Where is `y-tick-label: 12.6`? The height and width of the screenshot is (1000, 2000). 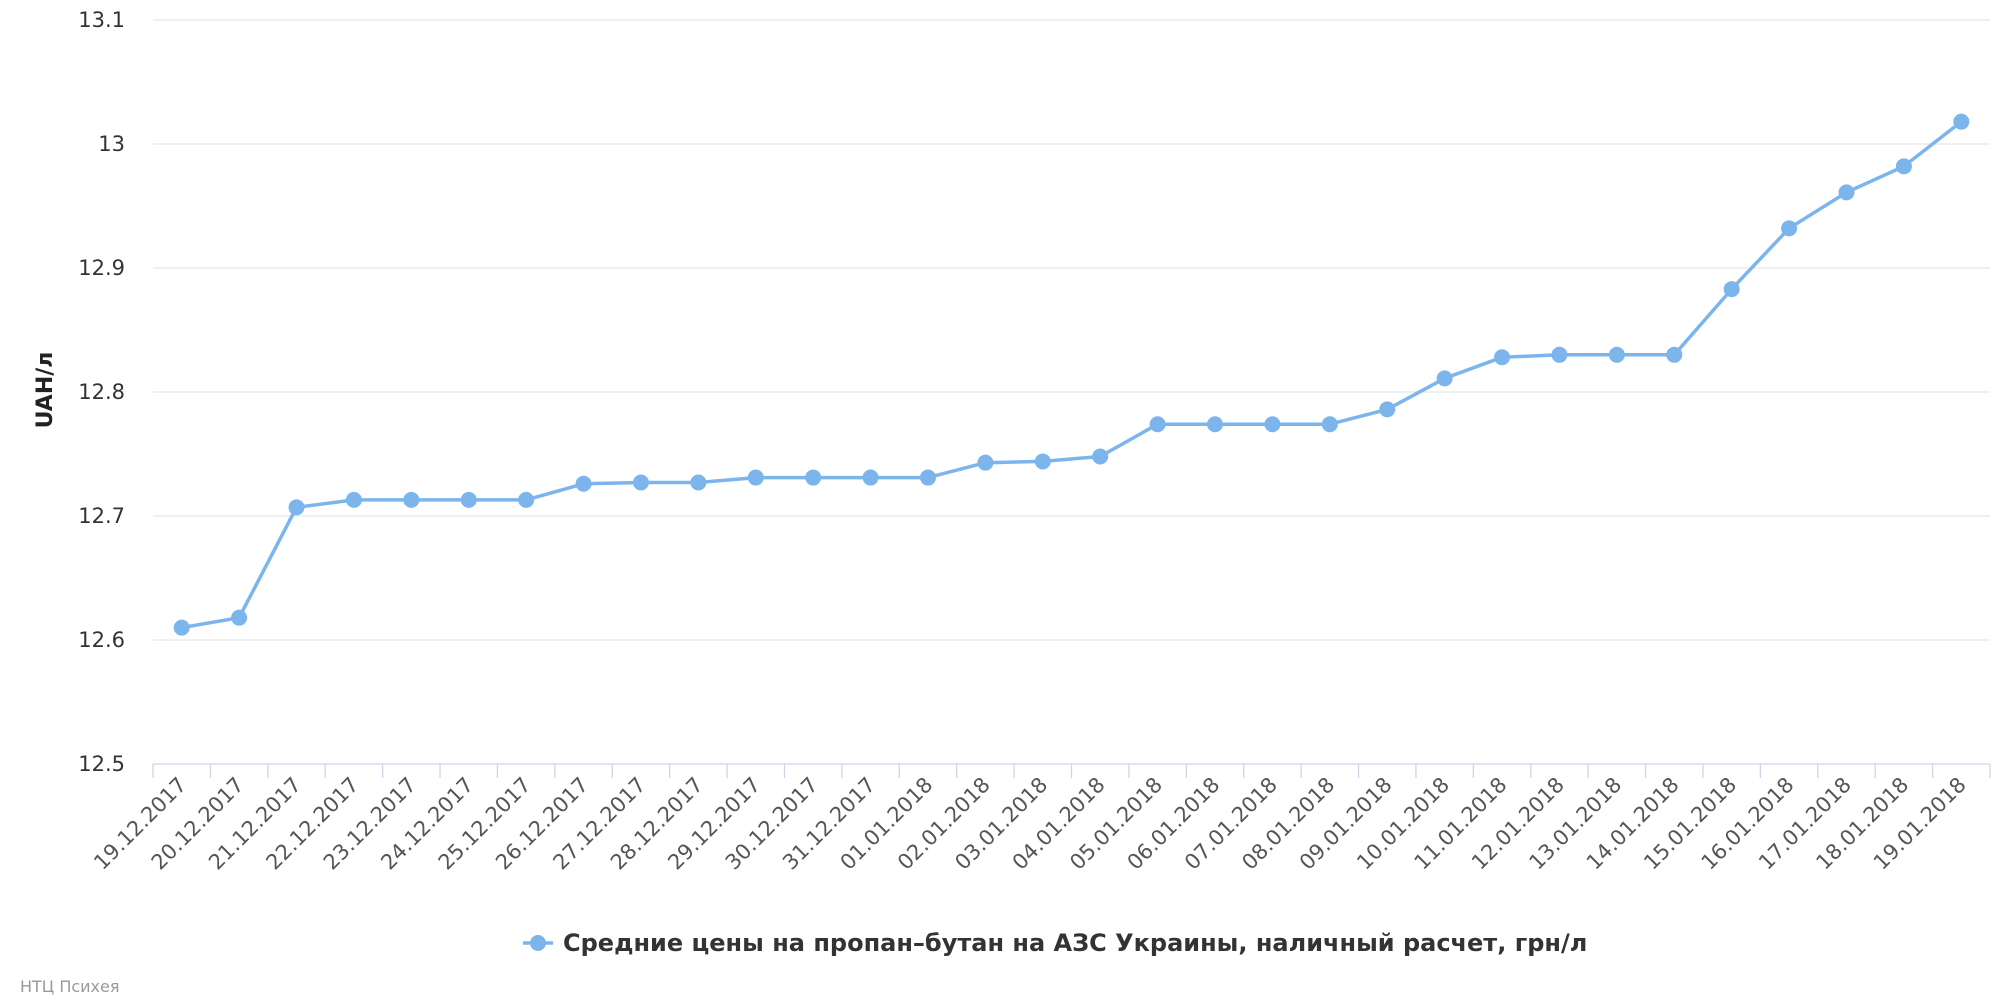
y-tick-label: 12.6 is located at coordinates (101, 640).